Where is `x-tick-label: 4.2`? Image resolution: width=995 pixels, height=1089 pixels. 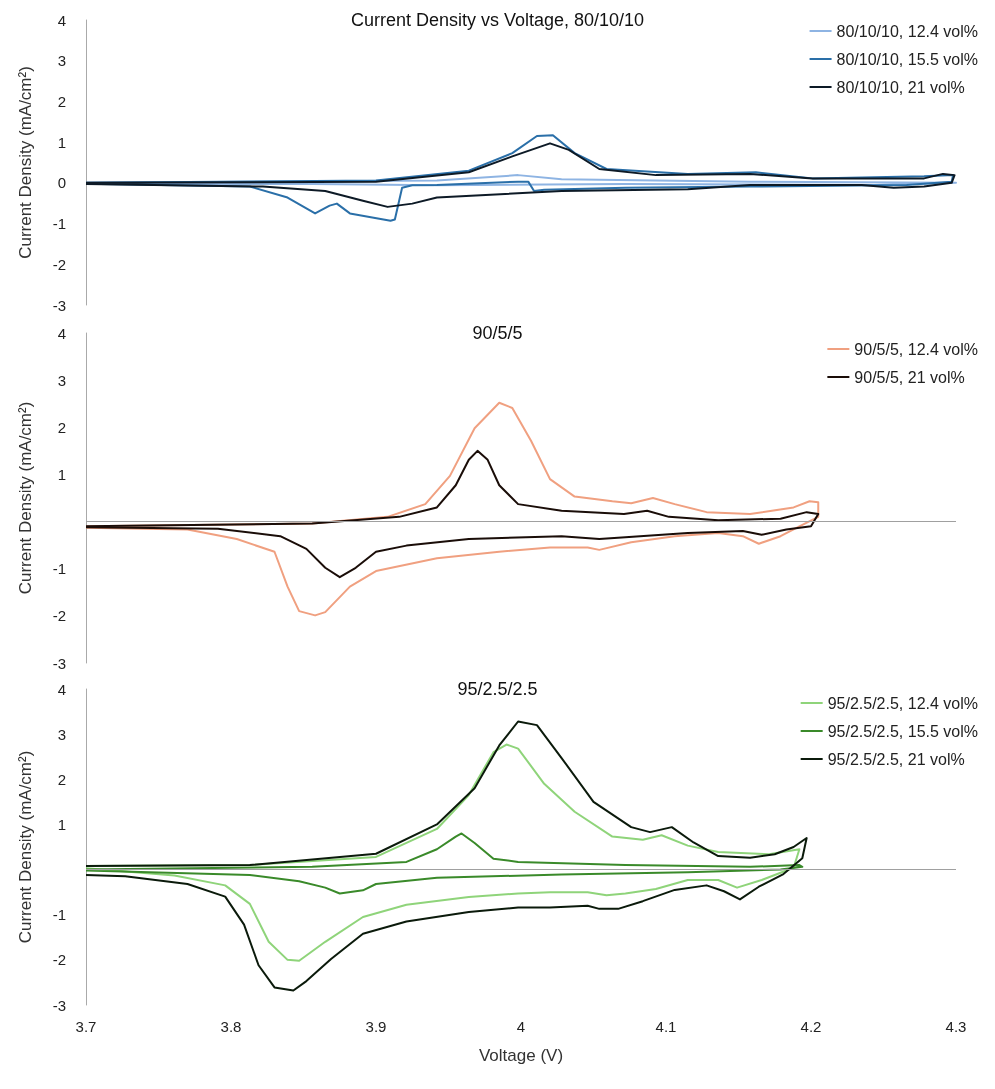
x-tick-label: 4.2 is located at coordinates (811, 1026).